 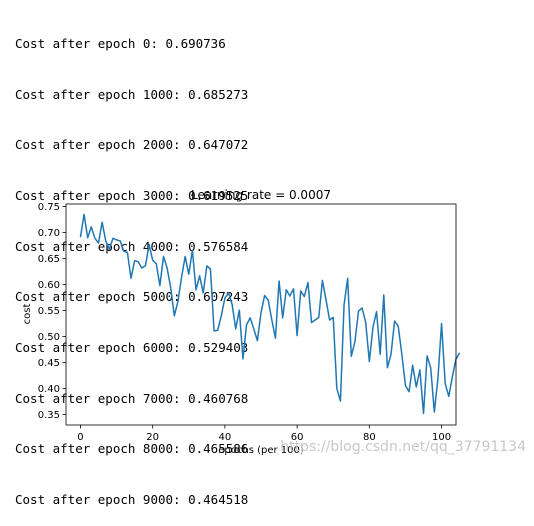 I want to click on x-tick-label: 100, so click(x=441, y=437).